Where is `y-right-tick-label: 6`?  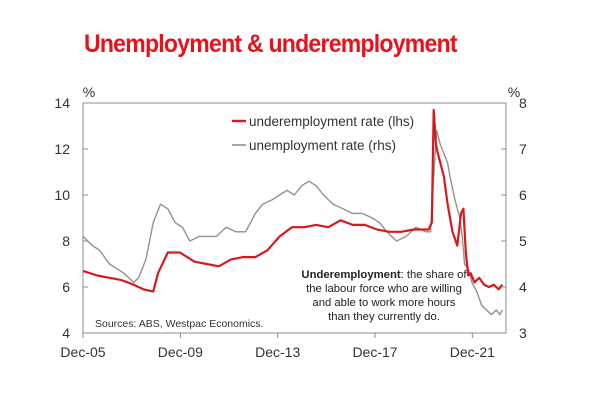
y-right-tick-label: 6 is located at coordinates (523, 195).